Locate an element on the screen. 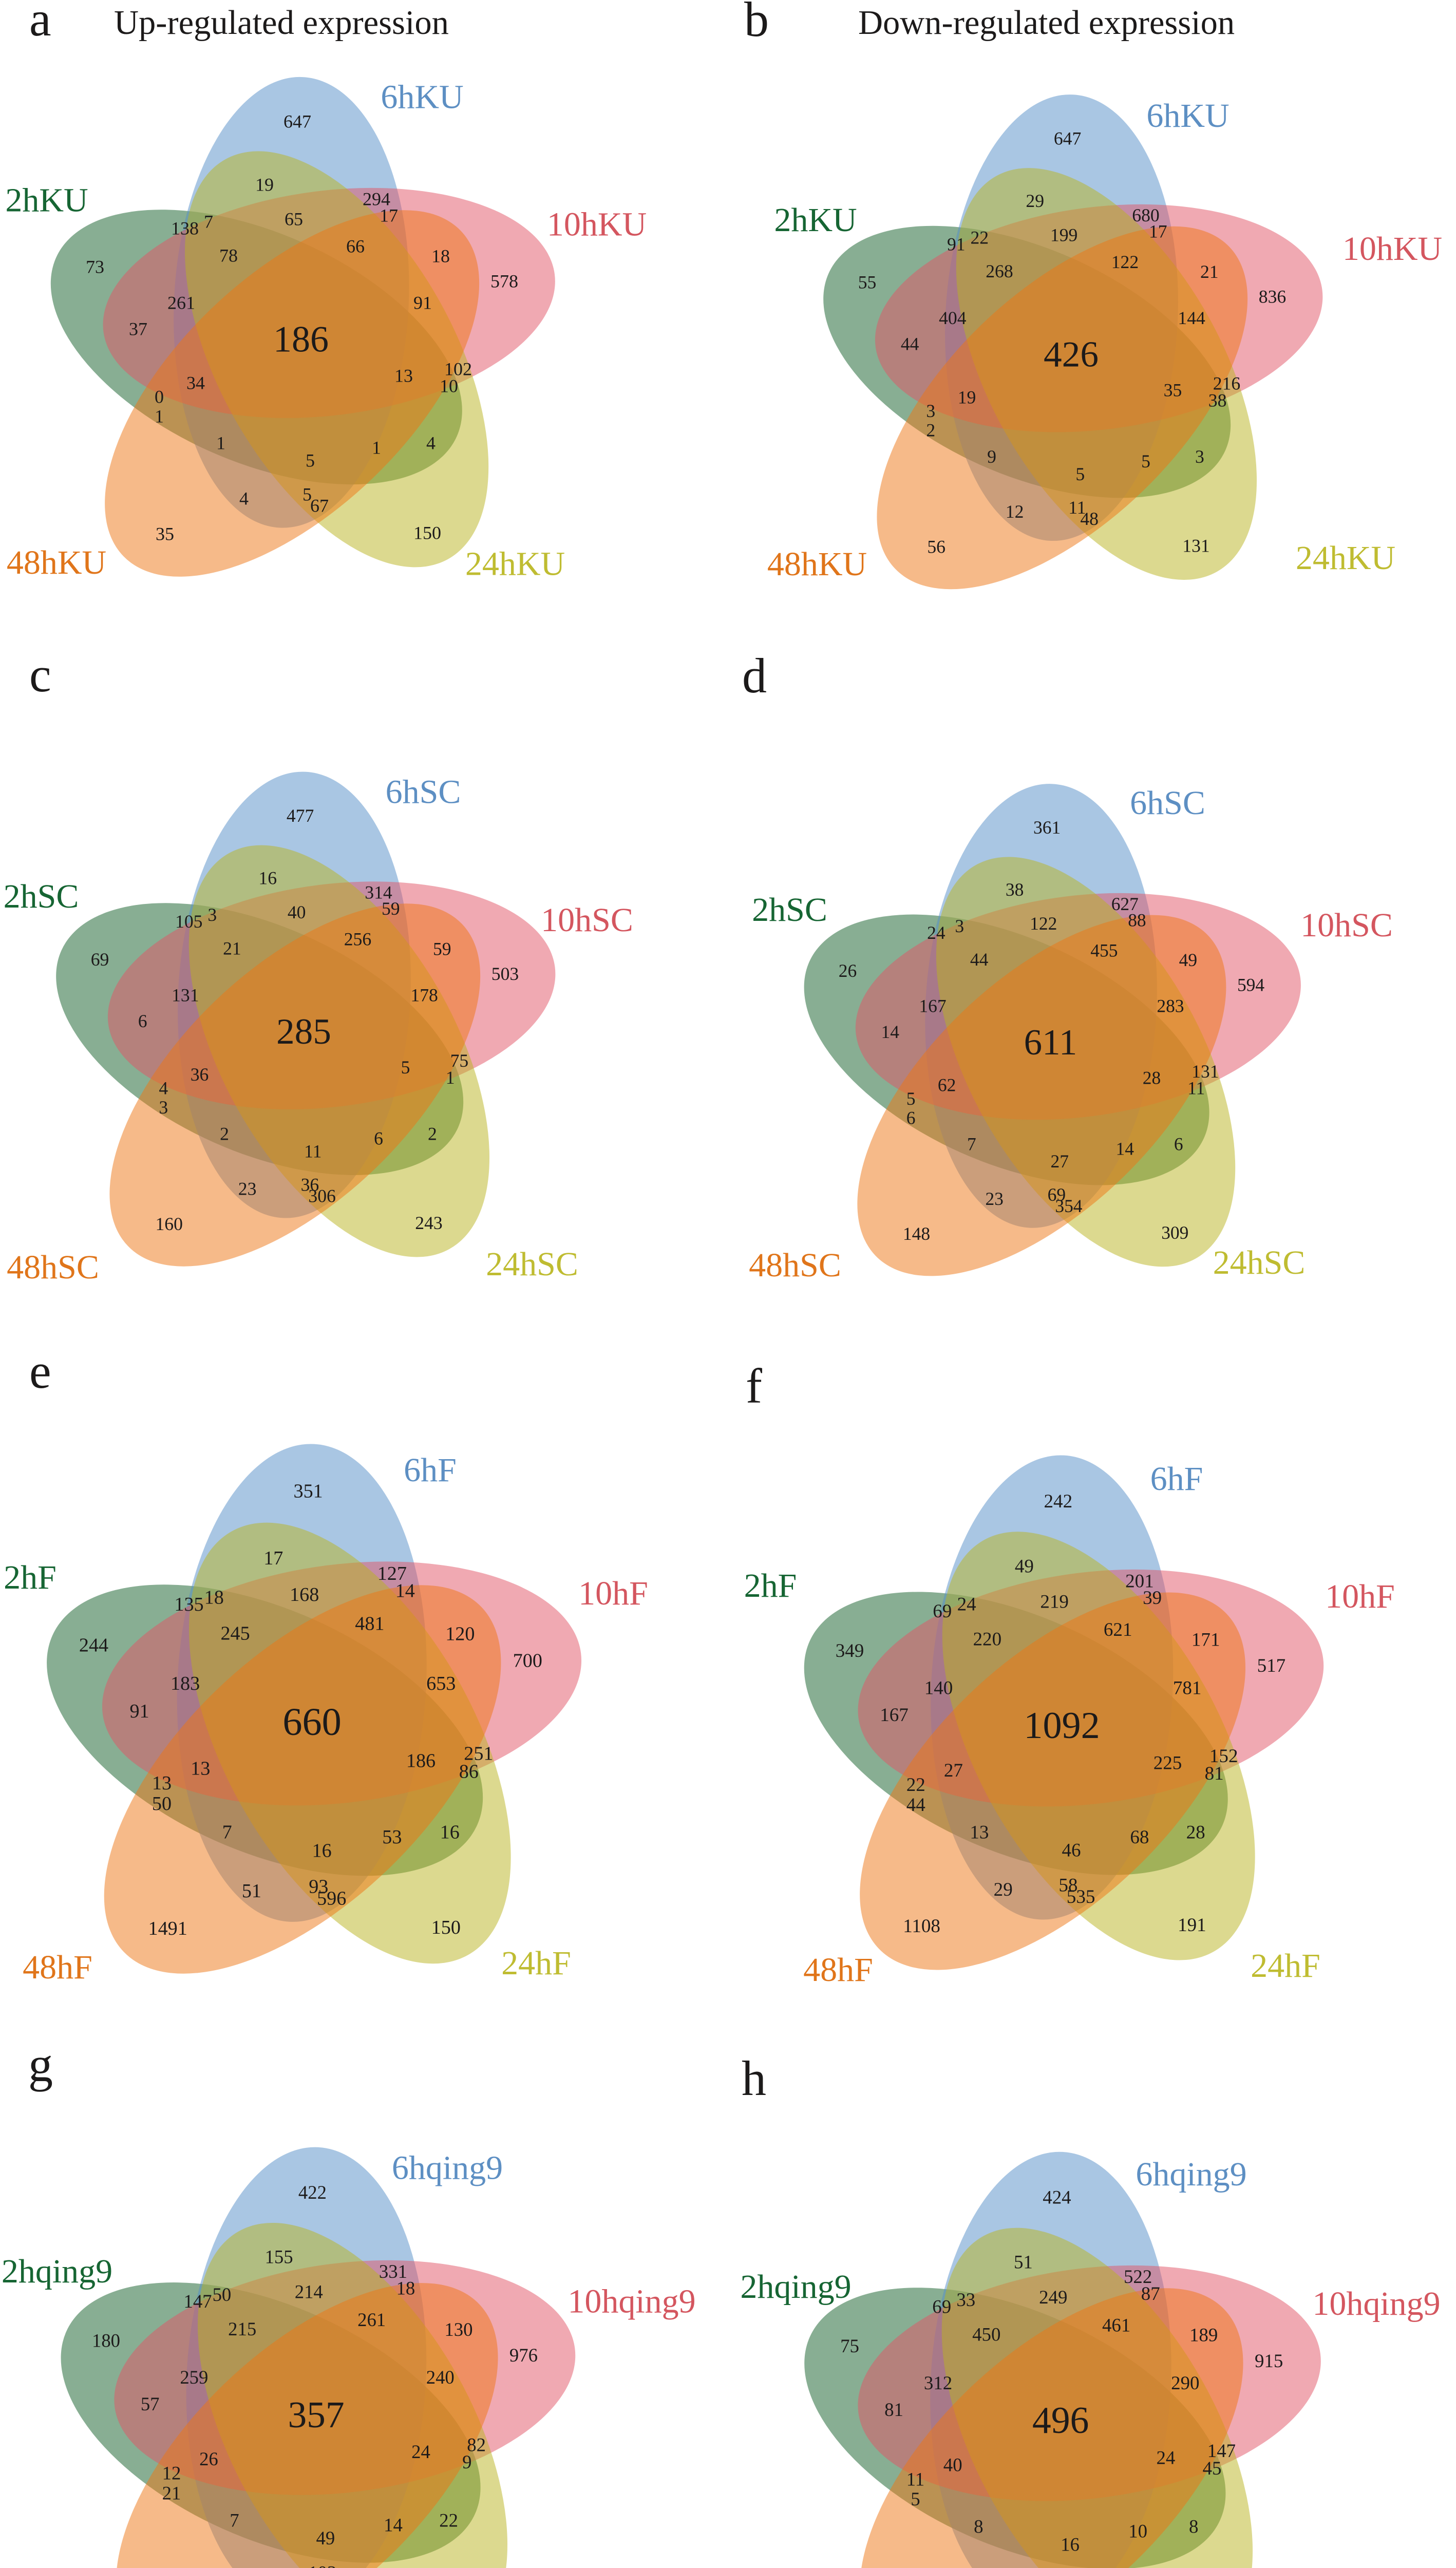 This screenshot has width=1456, height=2568. svg-text: 578 is located at coordinates (504, 281).